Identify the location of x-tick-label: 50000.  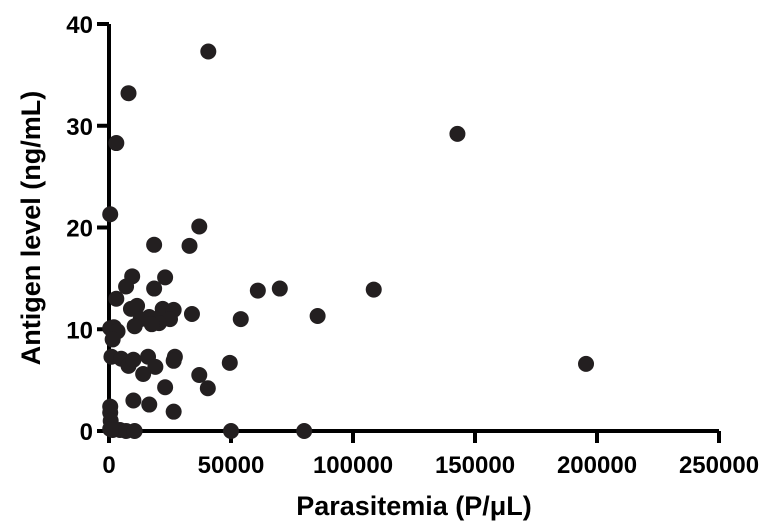
(231, 465).